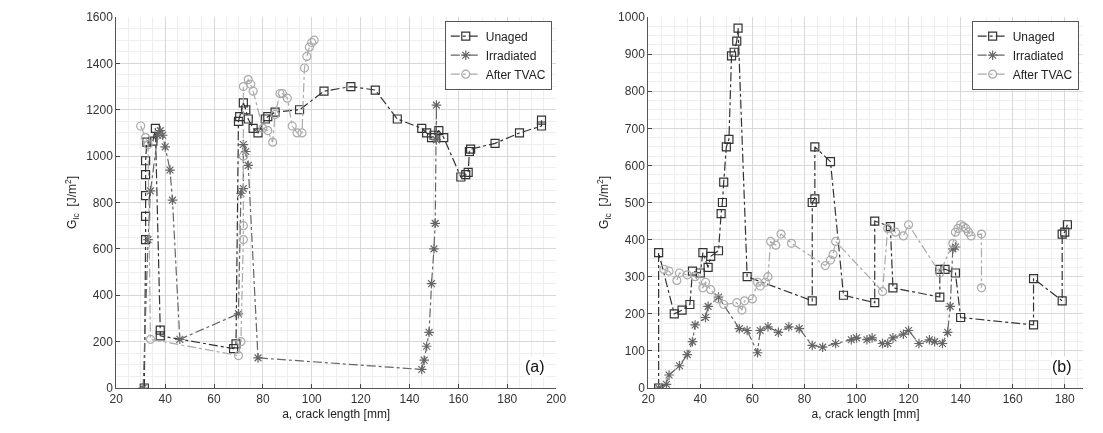 The height and width of the screenshot is (433, 1103). What do you see at coordinates (556, 399) in the screenshot?
I see `x-tick-label: 200` at bounding box center [556, 399].